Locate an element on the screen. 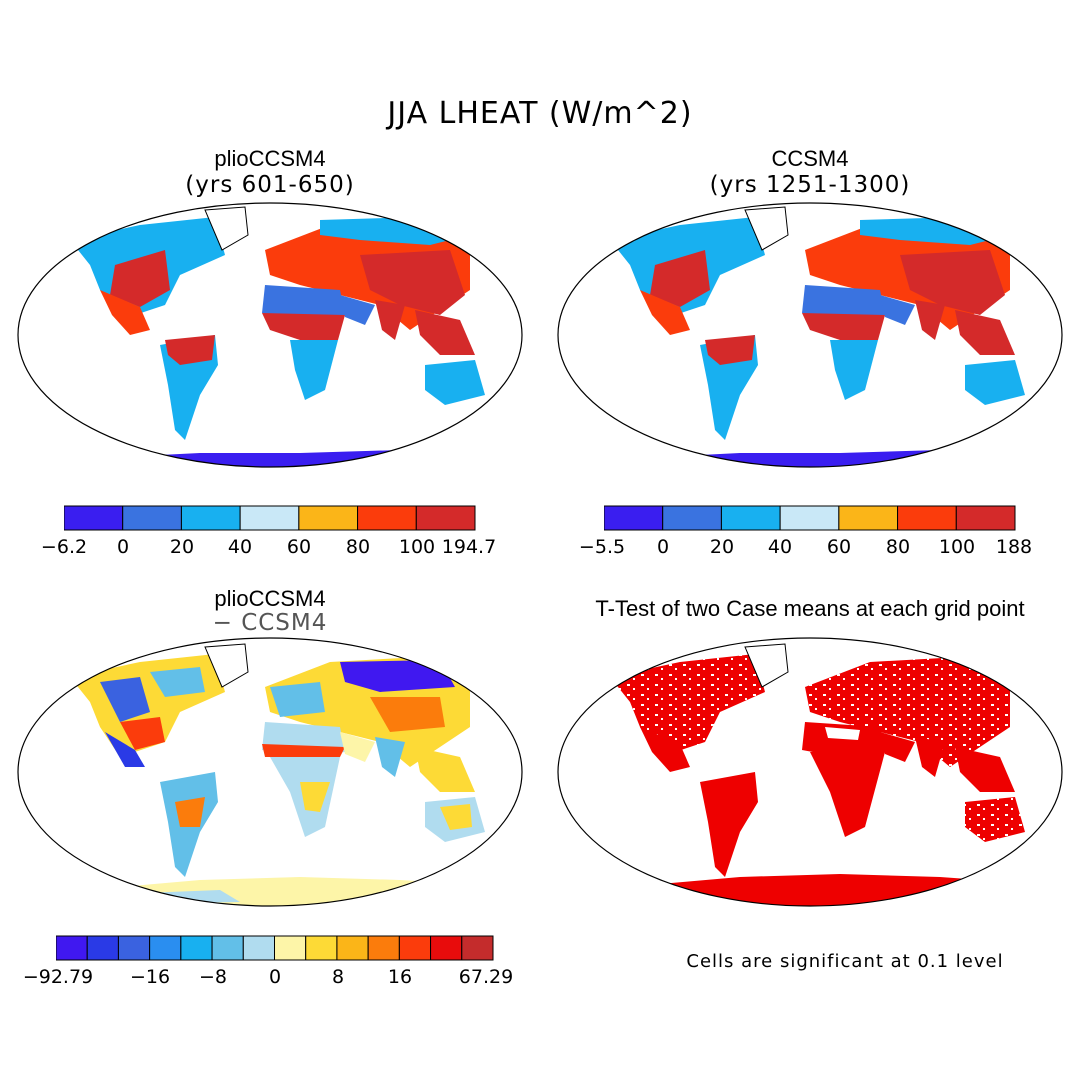 The image size is (1080, 1080). cb-tl-label-7: 194.7 is located at coordinates (469, 547).